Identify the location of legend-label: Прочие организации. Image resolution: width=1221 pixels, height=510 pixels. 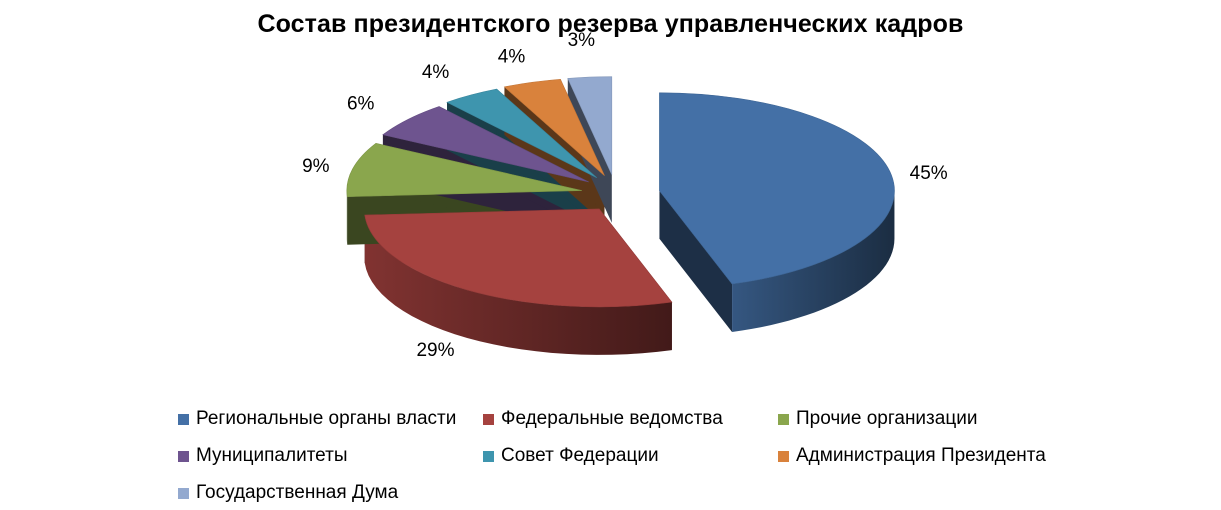
(887, 418).